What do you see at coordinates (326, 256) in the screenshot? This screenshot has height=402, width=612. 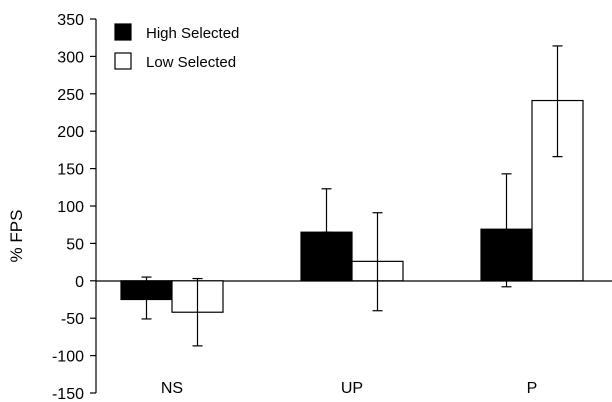 I see `bar-high-up` at bounding box center [326, 256].